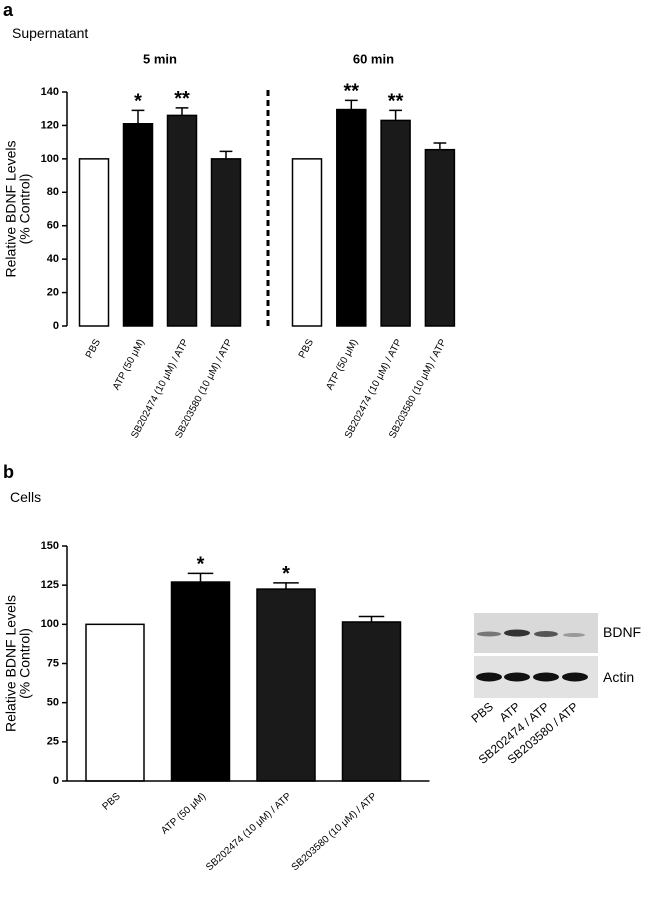 The width and height of the screenshot is (649, 905). I want to click on y-tick-label: 125, so click(50, 585).